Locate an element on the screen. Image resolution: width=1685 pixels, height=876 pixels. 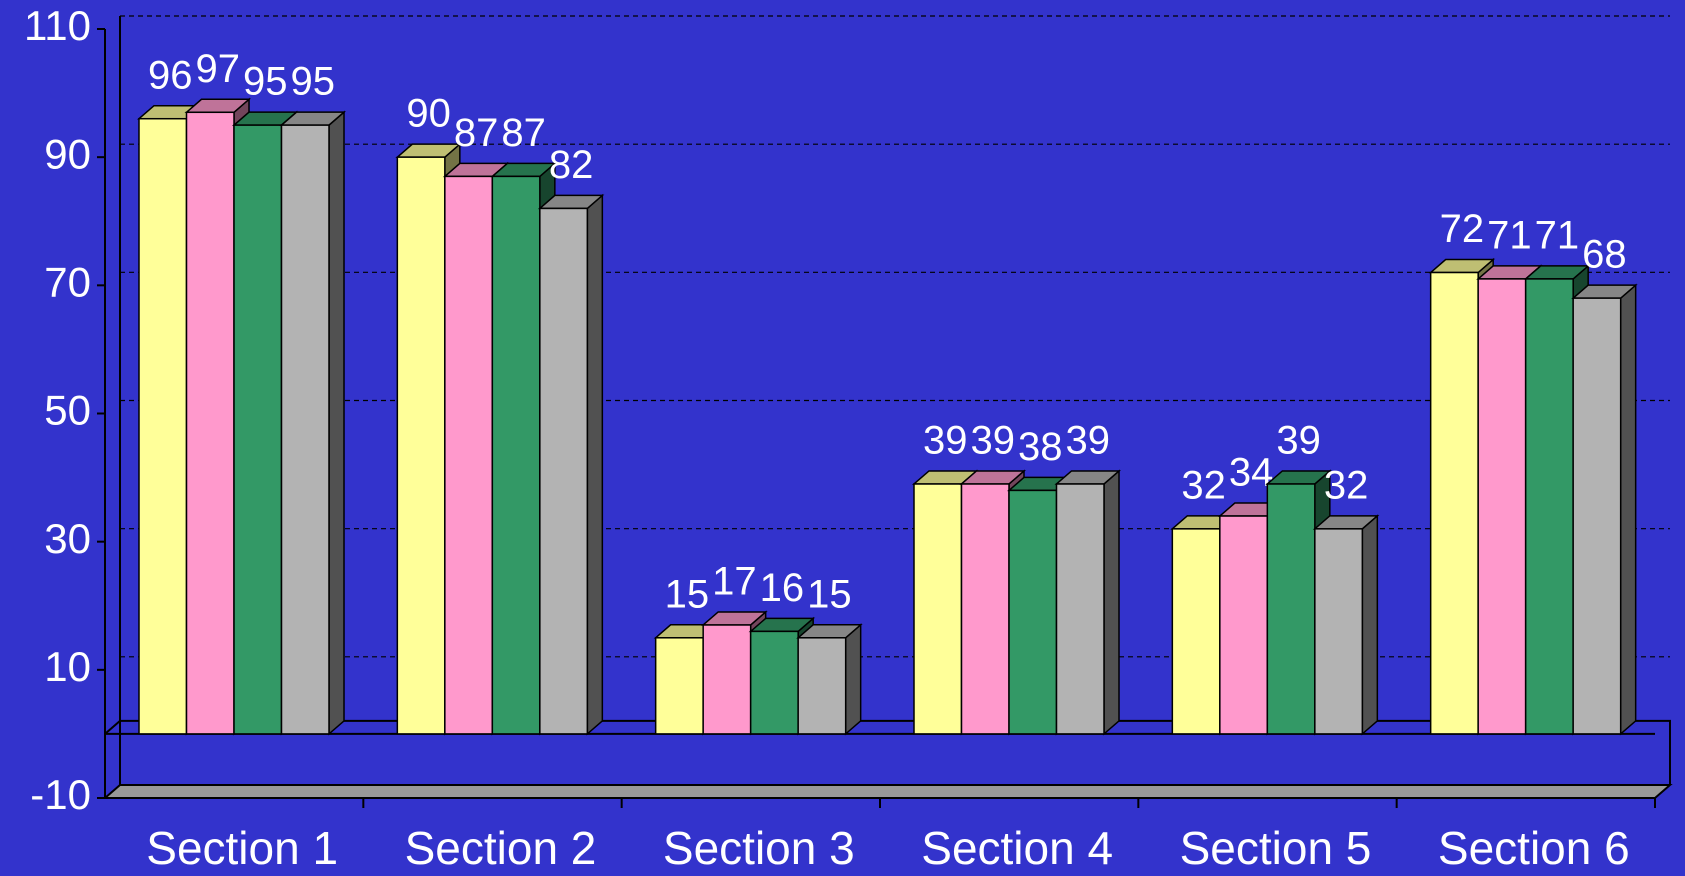
y-tick-label: 90 is located at coordinates (67, 153).